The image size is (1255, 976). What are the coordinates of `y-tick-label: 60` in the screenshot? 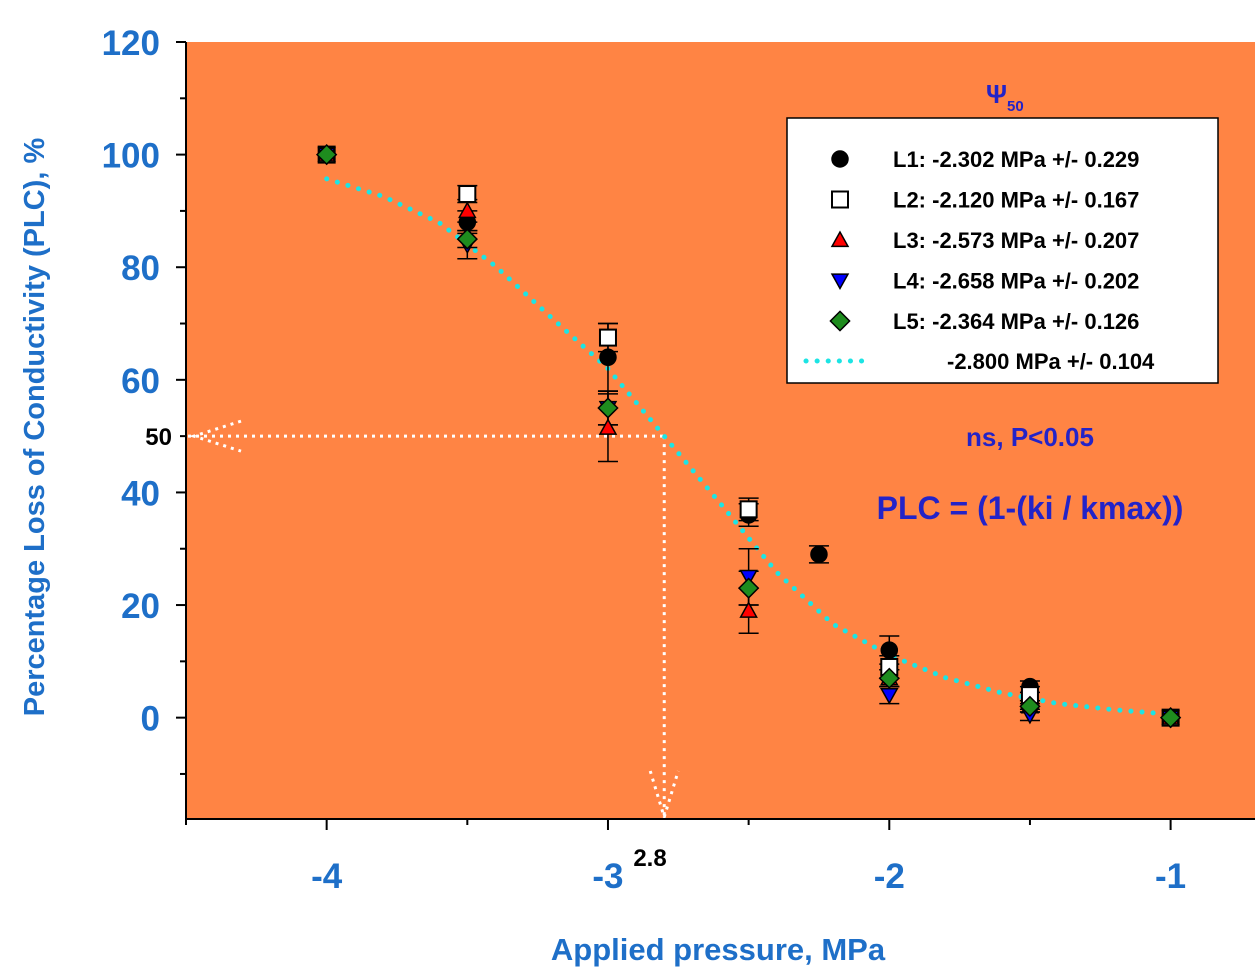 It's located at (140, 381).